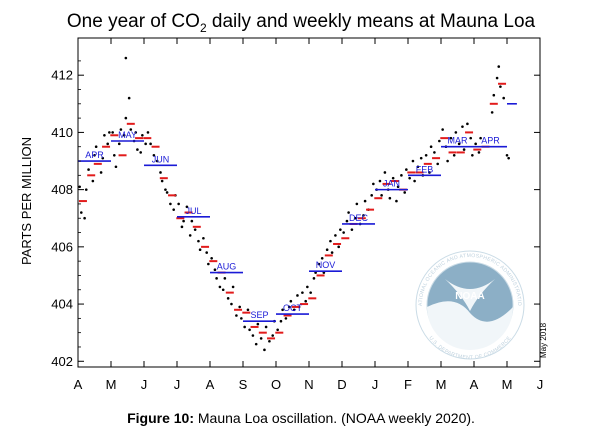  What do you see at coordinates (408, 384) in the screenshot?
I see `x-tick-label: F` at bounding box center [408, 384].